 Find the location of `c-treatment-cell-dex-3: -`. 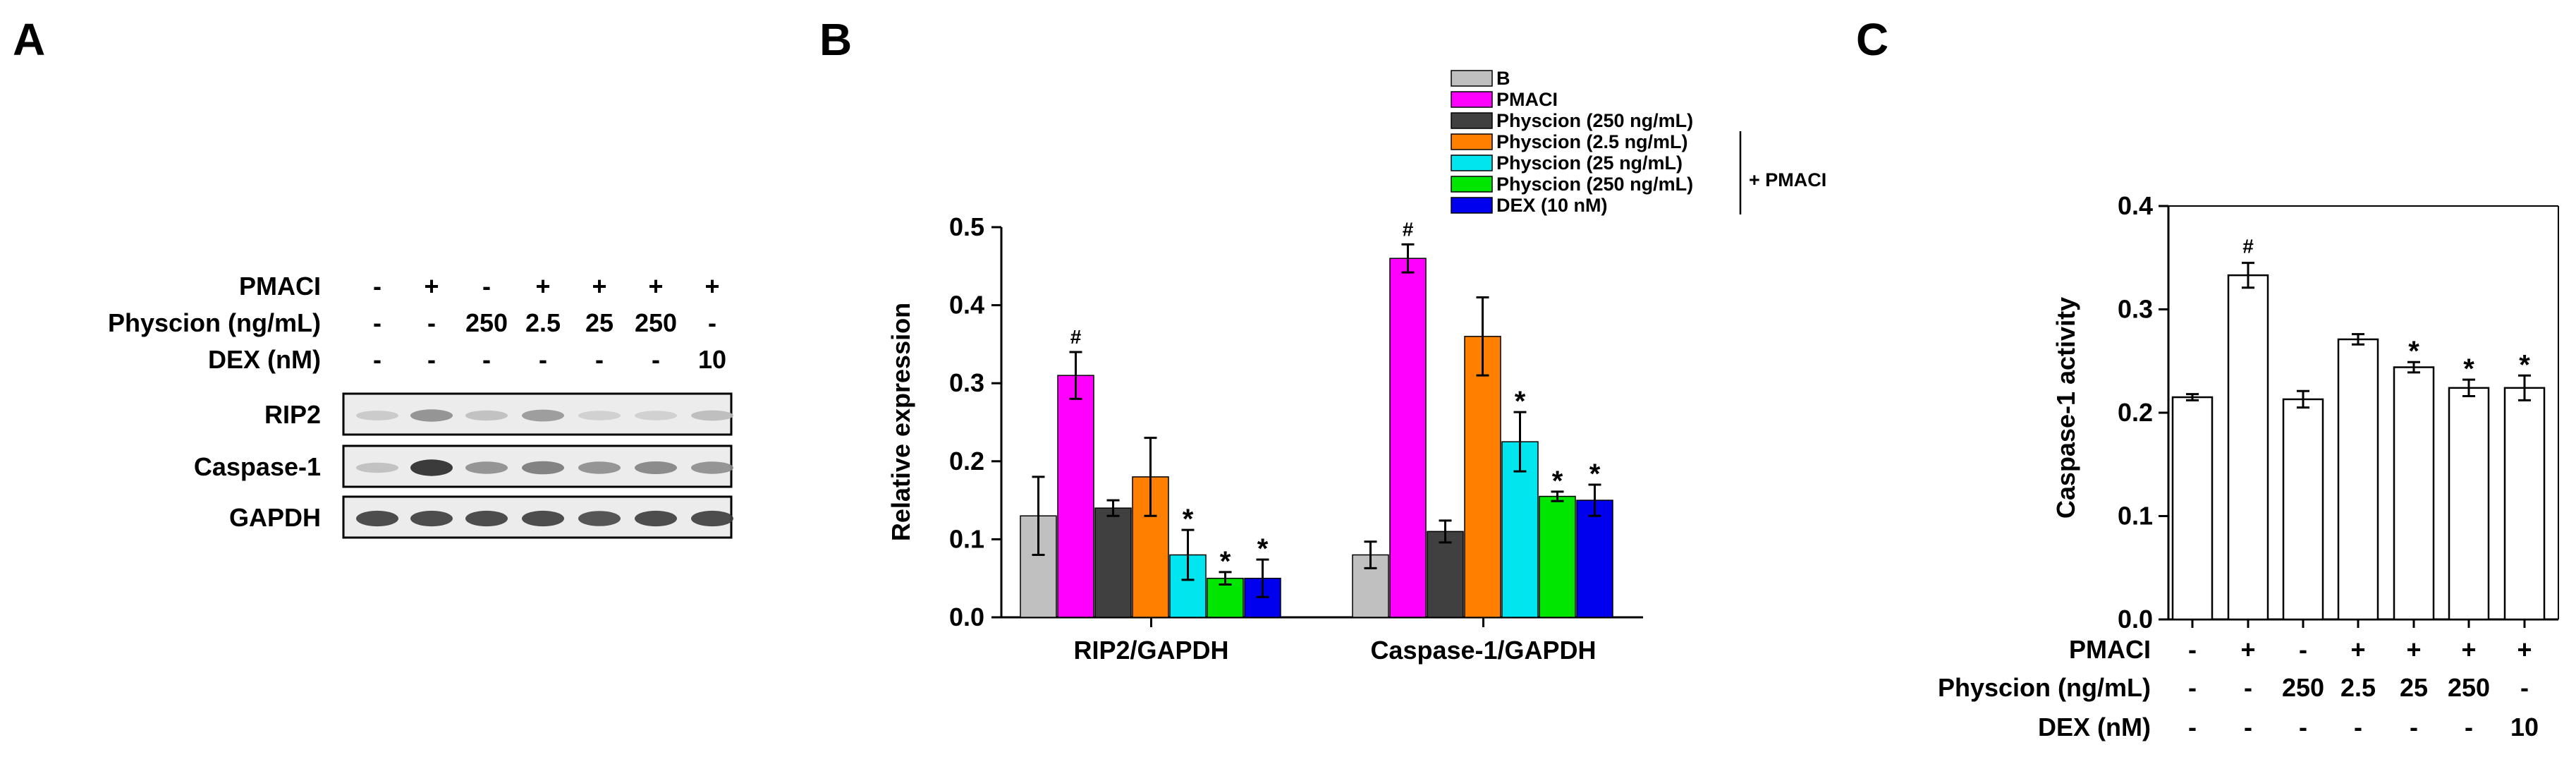

c-treatment-cell-dex-3: - is located at coordinates (2303, 727).